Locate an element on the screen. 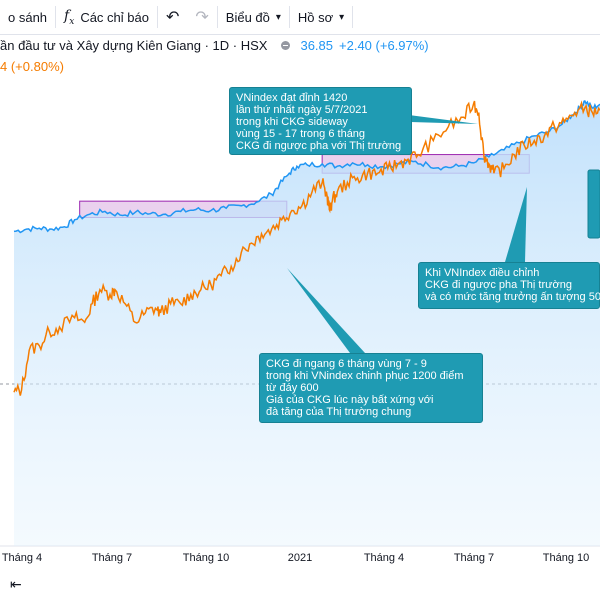  date-range-icon: ⇤ is located at coordinates (16, 584).